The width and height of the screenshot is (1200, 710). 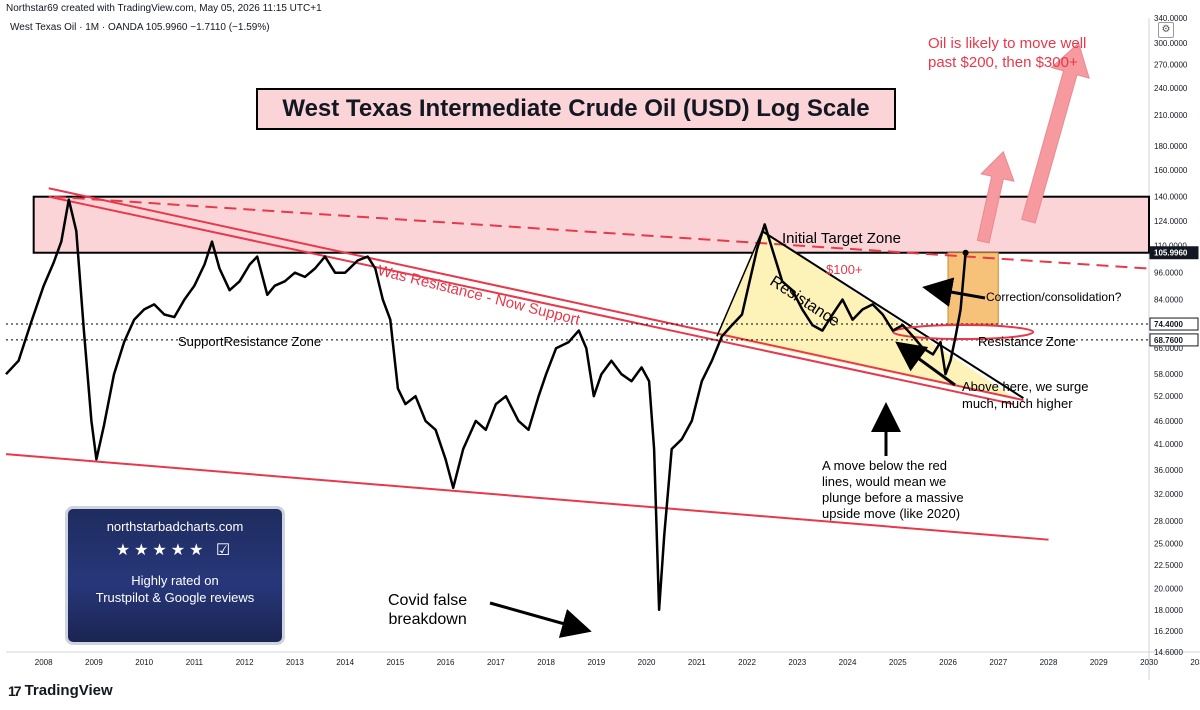 I want to click on correction-arrow, so click(x=954, y=292).